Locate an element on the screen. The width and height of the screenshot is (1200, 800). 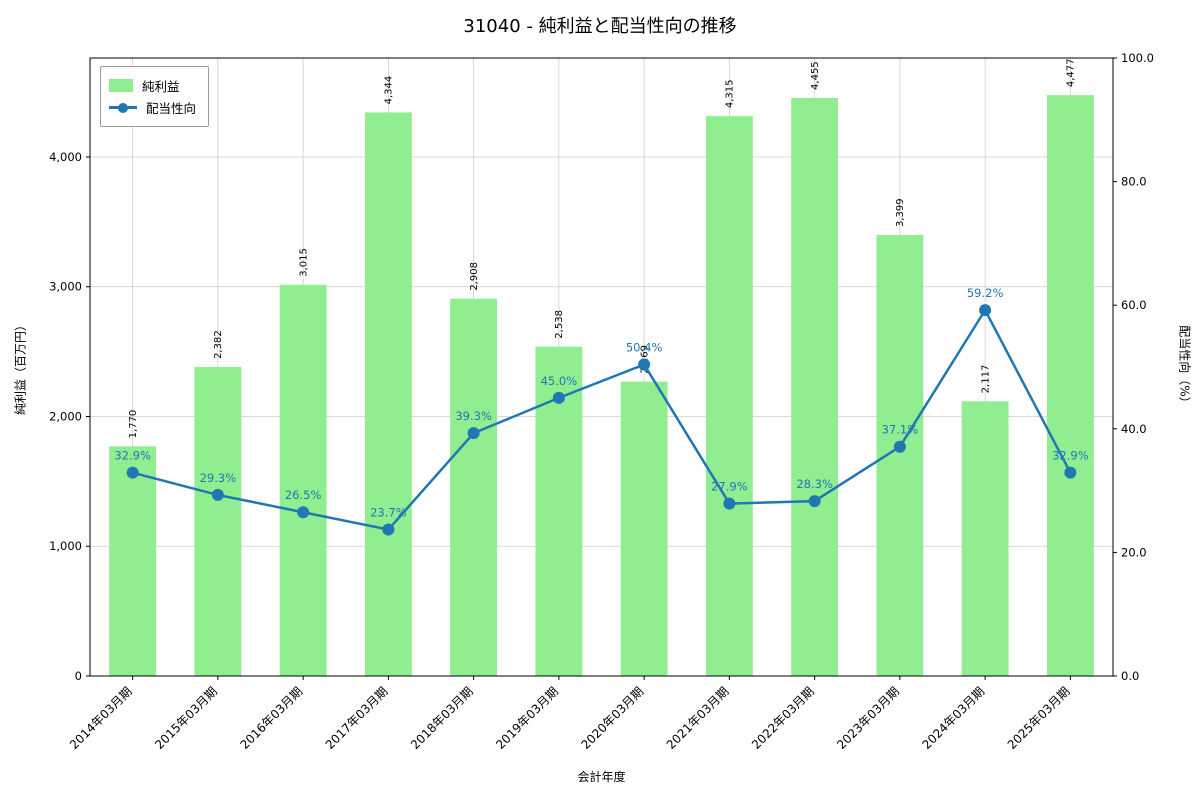
y-tick-label-left: 1,000 is located at coordinates (65, 546).